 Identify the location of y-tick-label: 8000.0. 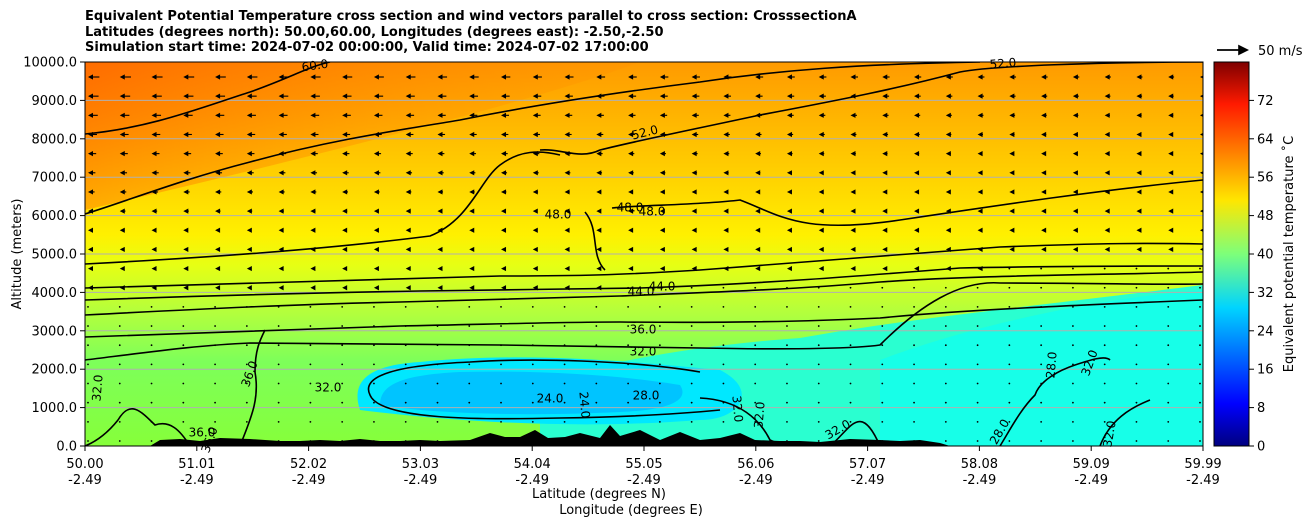
(55, 139).